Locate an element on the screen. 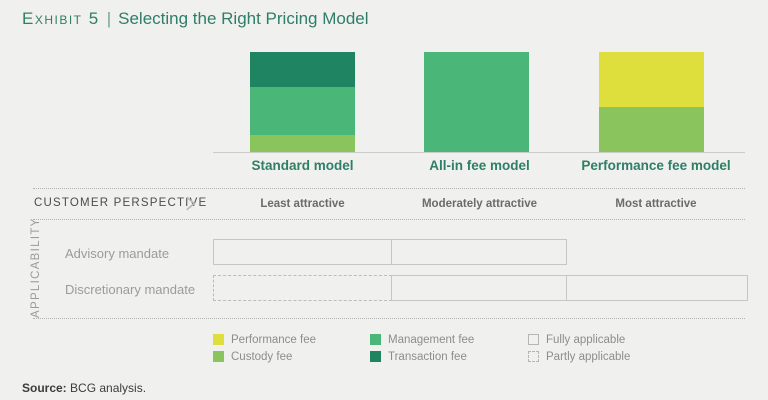 The width and height of the screenshot is (768, 400). bar-standard-model is located at coordinates (302, 102).